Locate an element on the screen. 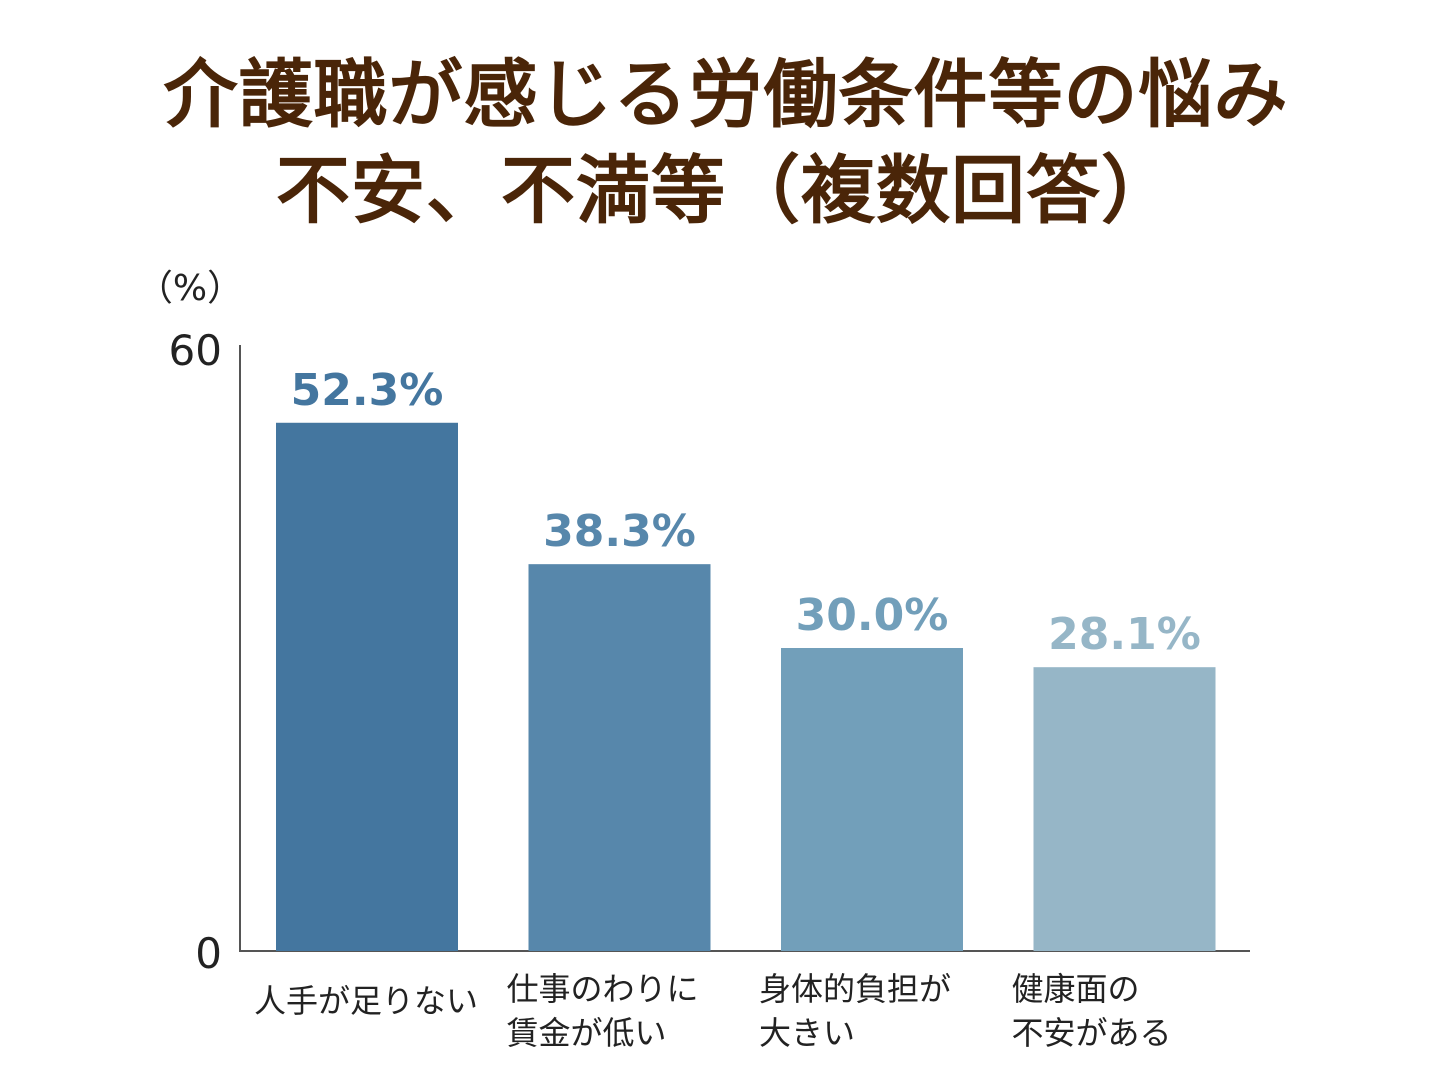  chart-title-line-1: 介護職が感じる労働条件等の悩み is located at coordinates (726, 95).